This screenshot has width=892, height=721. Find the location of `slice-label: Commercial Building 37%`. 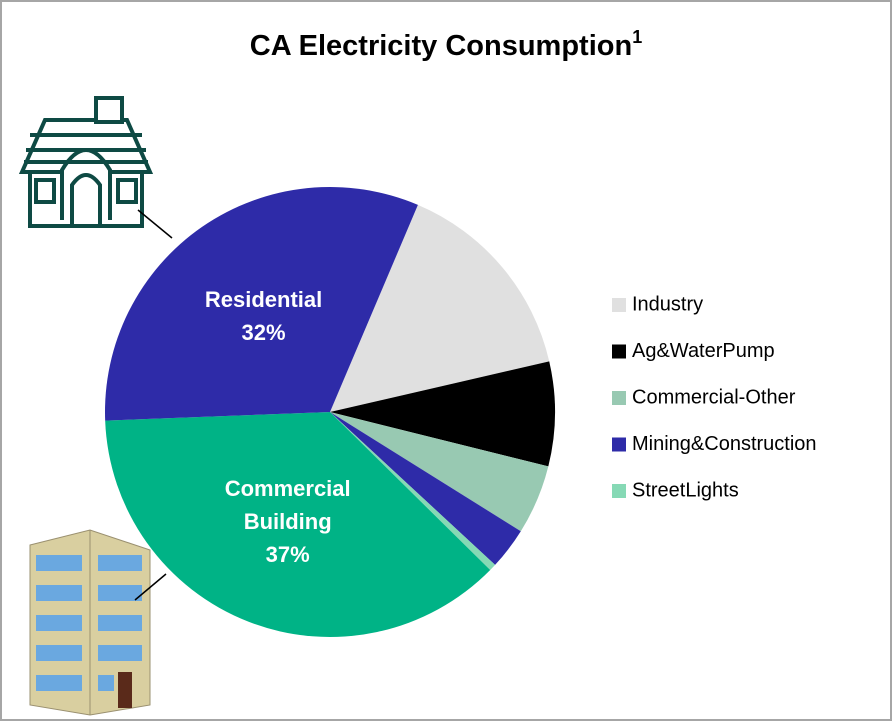

slice-label: Commercial Building 37% is located at coordinates (288, 521).